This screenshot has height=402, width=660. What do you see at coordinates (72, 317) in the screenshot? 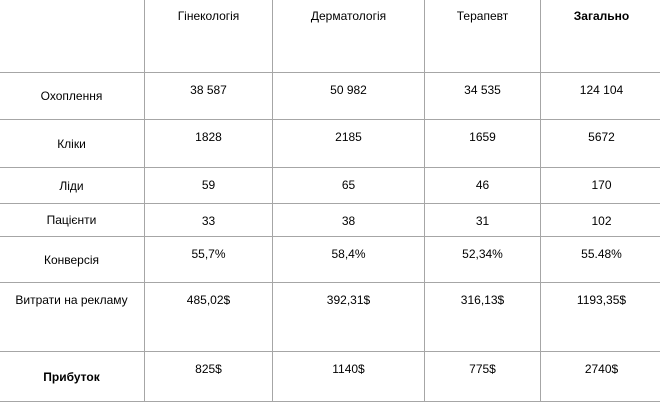
I see `row-label-ad-spend-cell: Витрати на рекламу` at bounding box center [72, 317].